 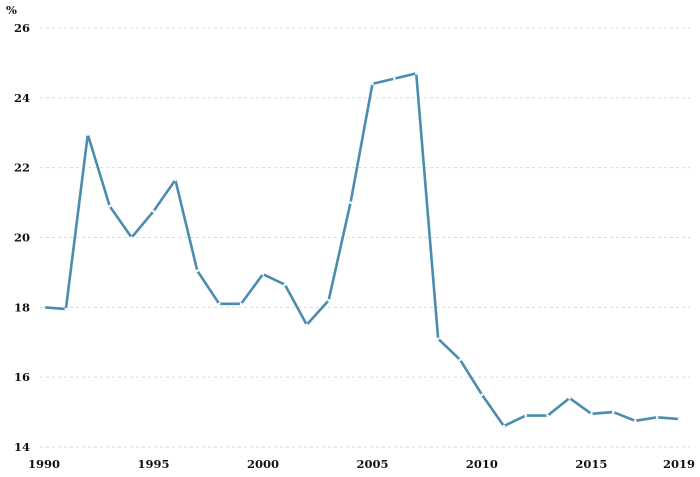 I want to click on x-tick-label: 1995, so click(x=153, y=464).